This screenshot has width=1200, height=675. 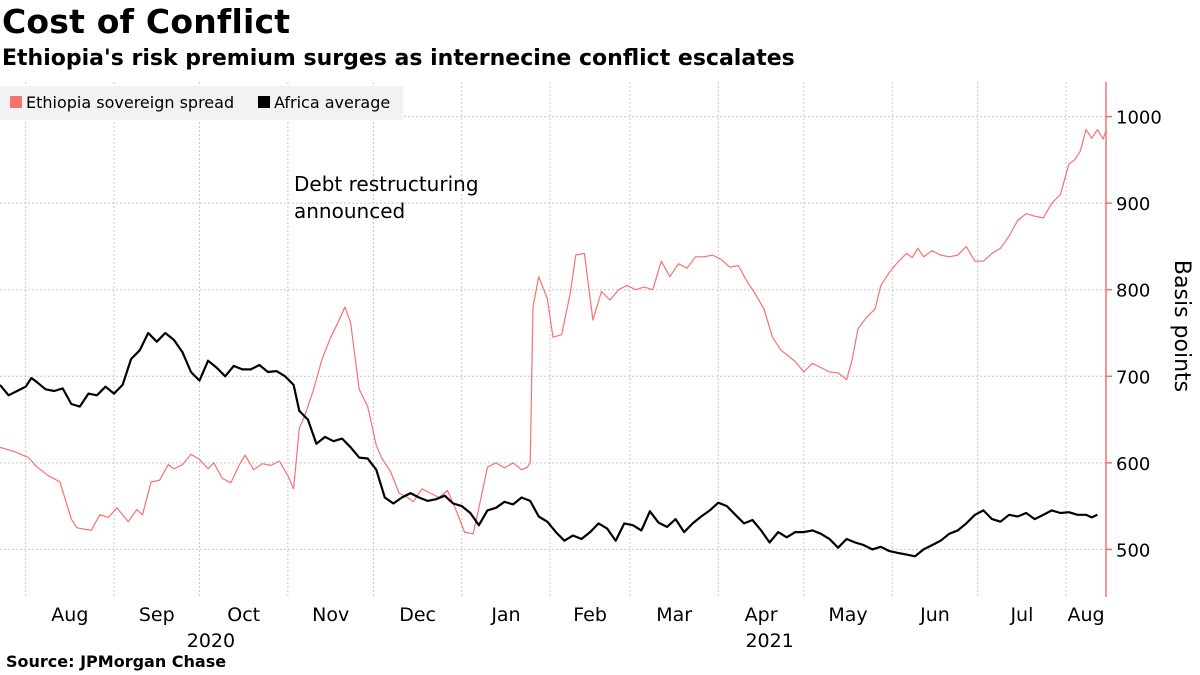 What do you see at coordinates (1139, 118) in the screenshot?
I see `y-tick-label-1000: 1000` at bounding box center [1139, 118].